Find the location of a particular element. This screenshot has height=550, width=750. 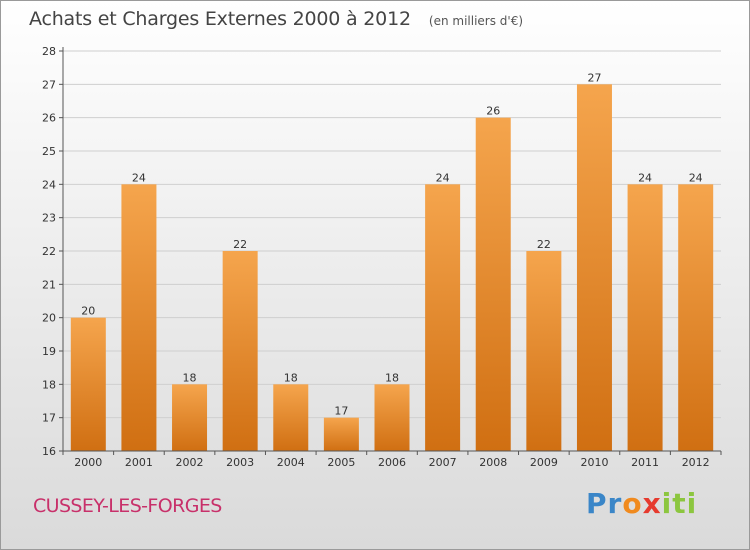

bar-value-label: 20 is located at coordinates (88, 311).